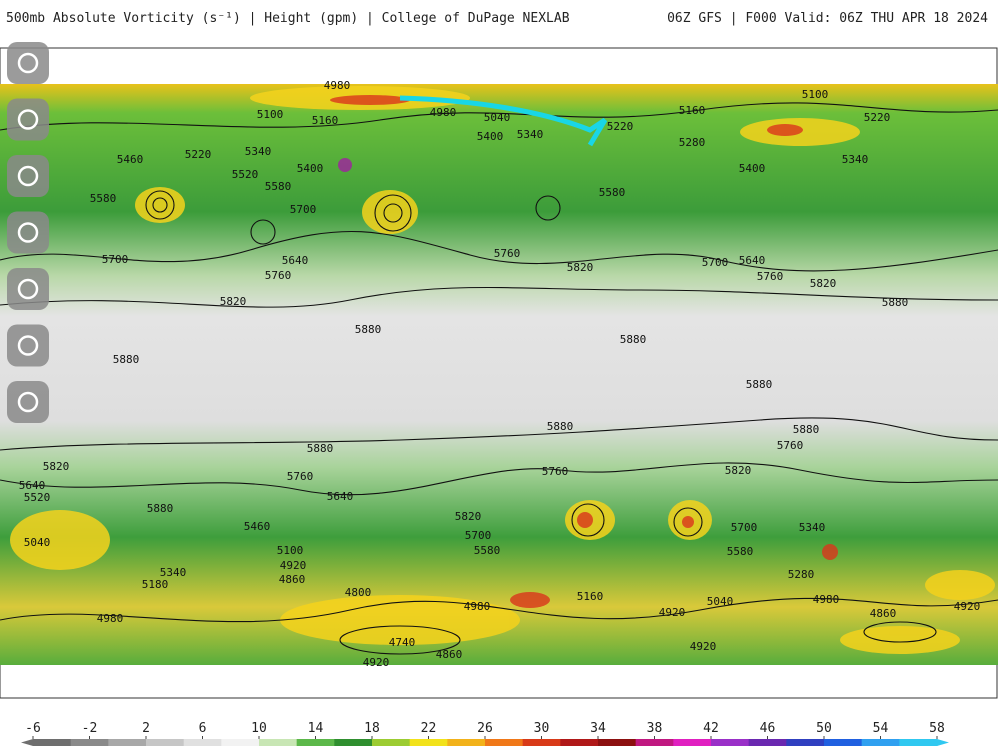  I want to click on colorbar-tick-label: 6, so click(203, 728).